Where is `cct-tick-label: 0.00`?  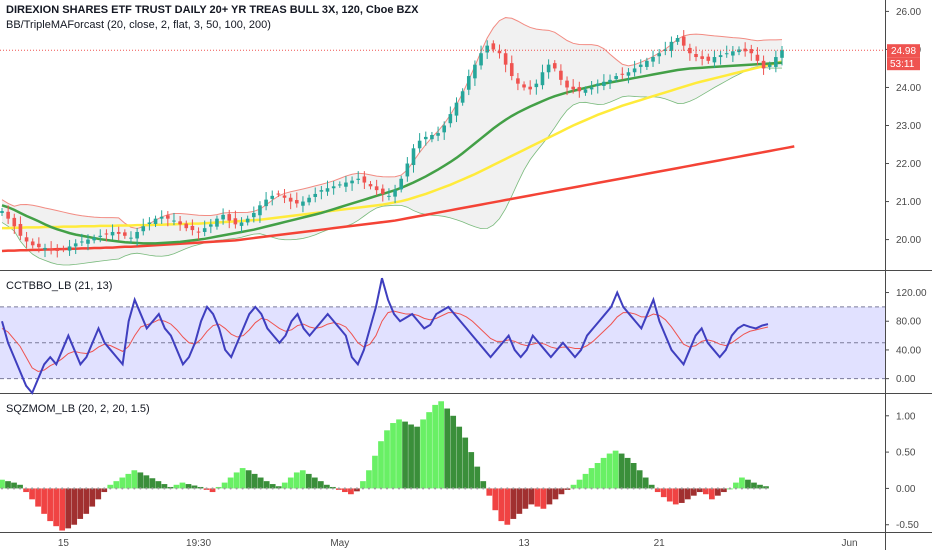
cct-tick-label: 0.00 is located at coordinates (906, 379).